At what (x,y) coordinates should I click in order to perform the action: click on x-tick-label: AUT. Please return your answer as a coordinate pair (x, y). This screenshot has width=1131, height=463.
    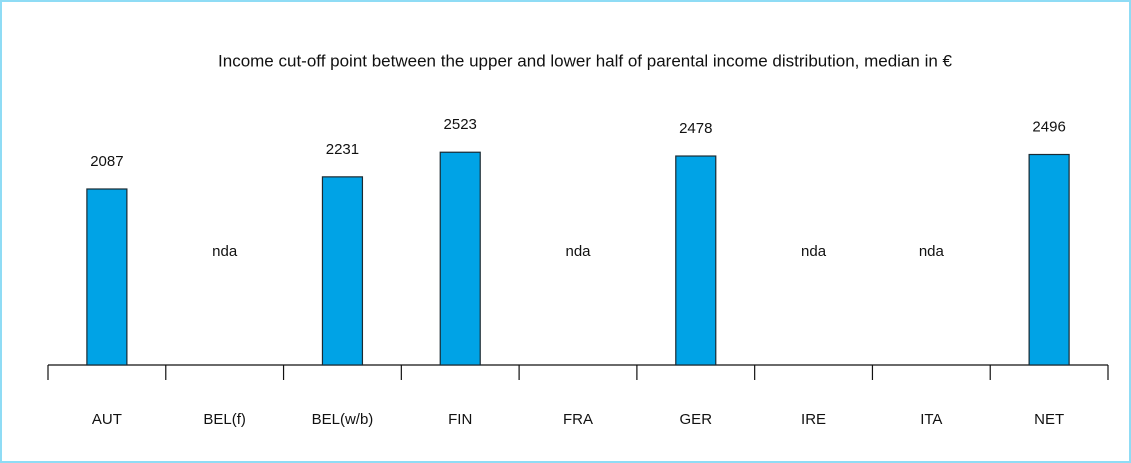
    Looking at the image, I should click on (107, 419).